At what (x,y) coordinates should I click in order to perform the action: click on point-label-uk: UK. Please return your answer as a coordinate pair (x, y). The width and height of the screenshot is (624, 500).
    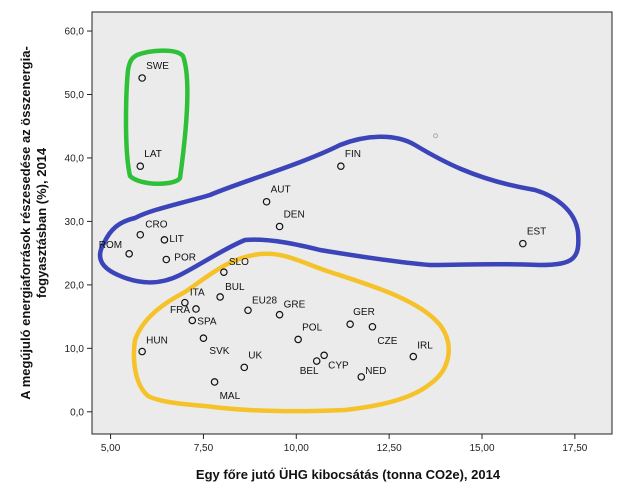
    Looking at the image, I should click on (255, 355).